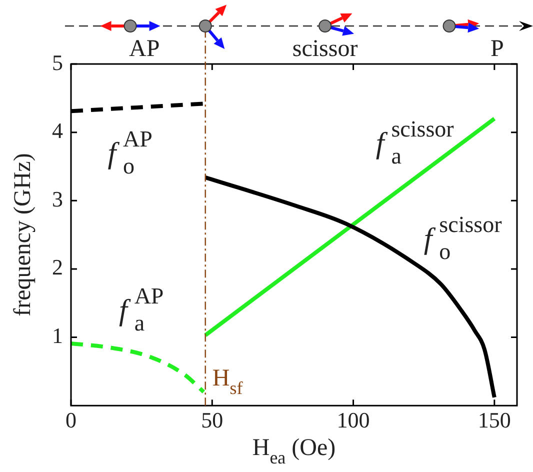  What do you see at coordinates (325, 49) in the screenshot?
I see `text: scissor` at bounding box center [325, 49].